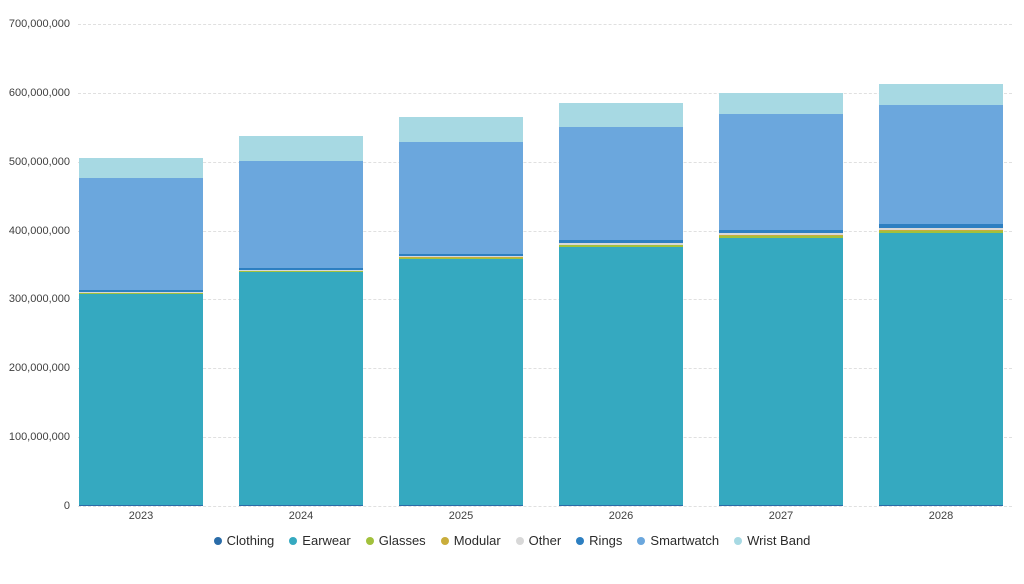 The width and height of the screenshot is (1024, 584). What do you see at coordinates (545, 369) in the screenshot?
I see `gridline-200,000,000` at bounding box center [545, 369].